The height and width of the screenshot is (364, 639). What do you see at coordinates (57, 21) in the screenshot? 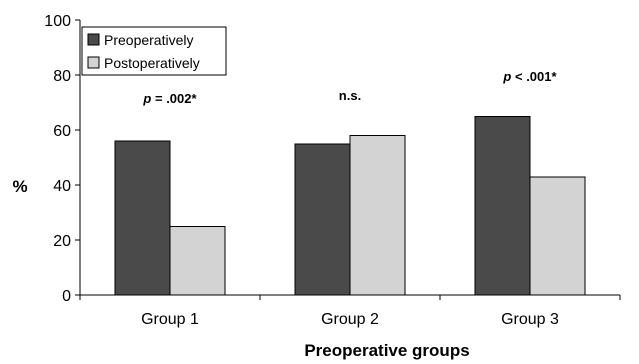
I see `y-tick-label: 100` at bounding box center [57, 21].